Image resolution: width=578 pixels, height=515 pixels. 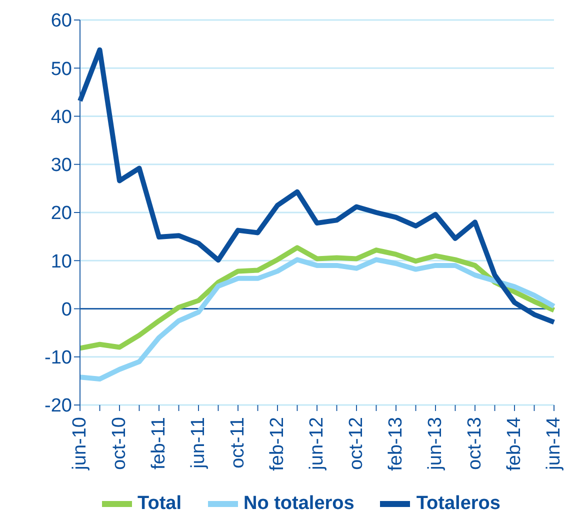 What do you see at coordinates (475, 443) in the screenshot?
I see `x-tick-label: oct-13` at bounding box center [475, 443].